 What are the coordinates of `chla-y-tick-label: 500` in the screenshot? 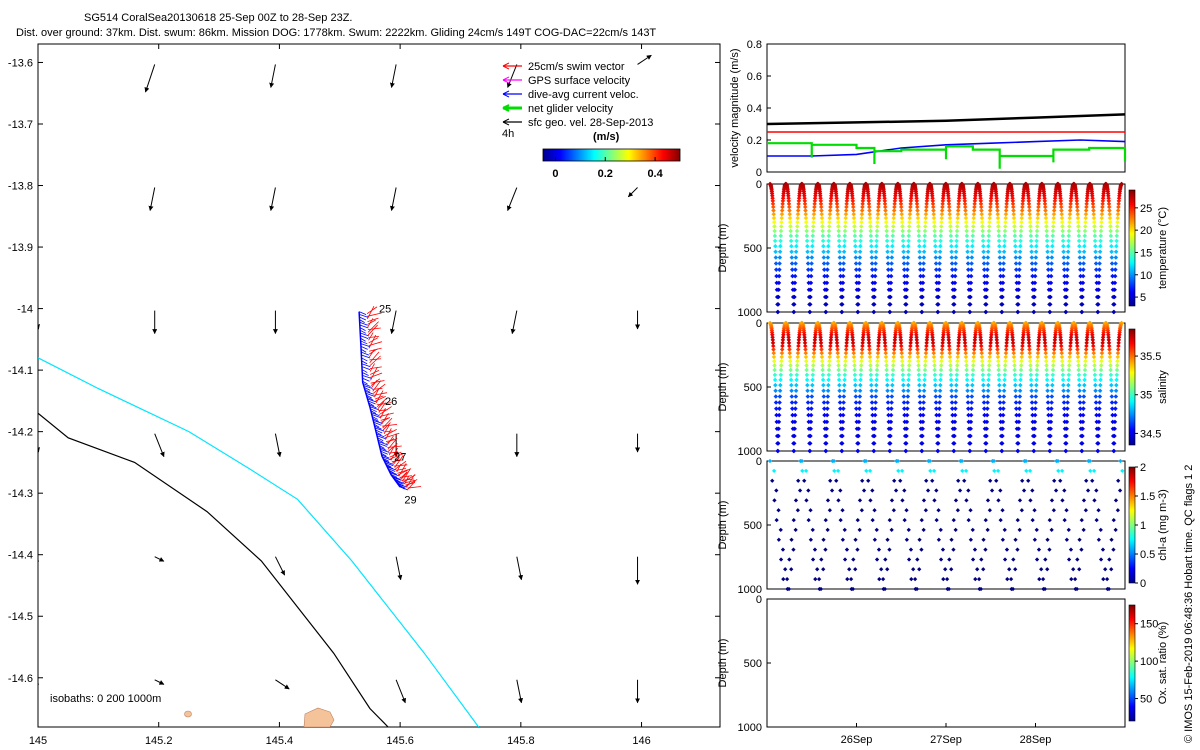 It's located at (753, 526).